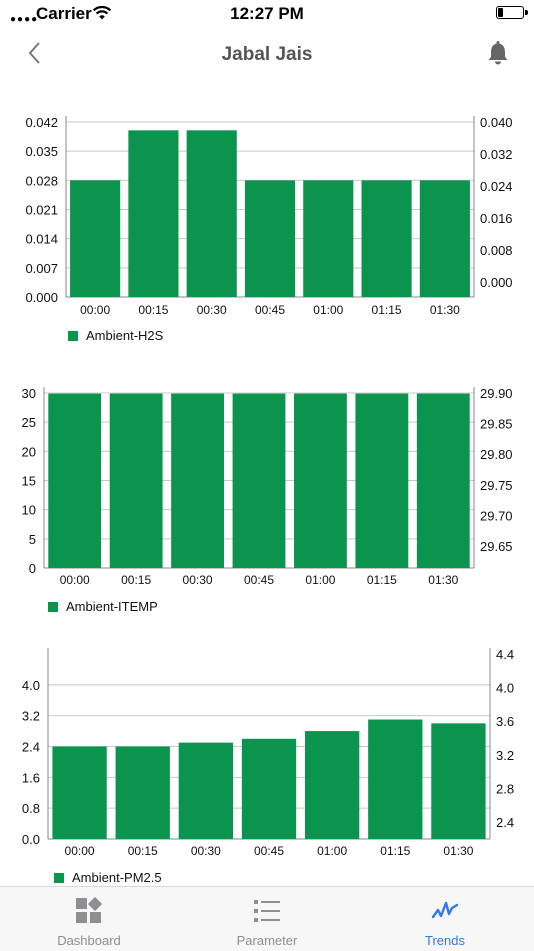  I want to click on right-tick-label: 2.4, so click(505, 822).